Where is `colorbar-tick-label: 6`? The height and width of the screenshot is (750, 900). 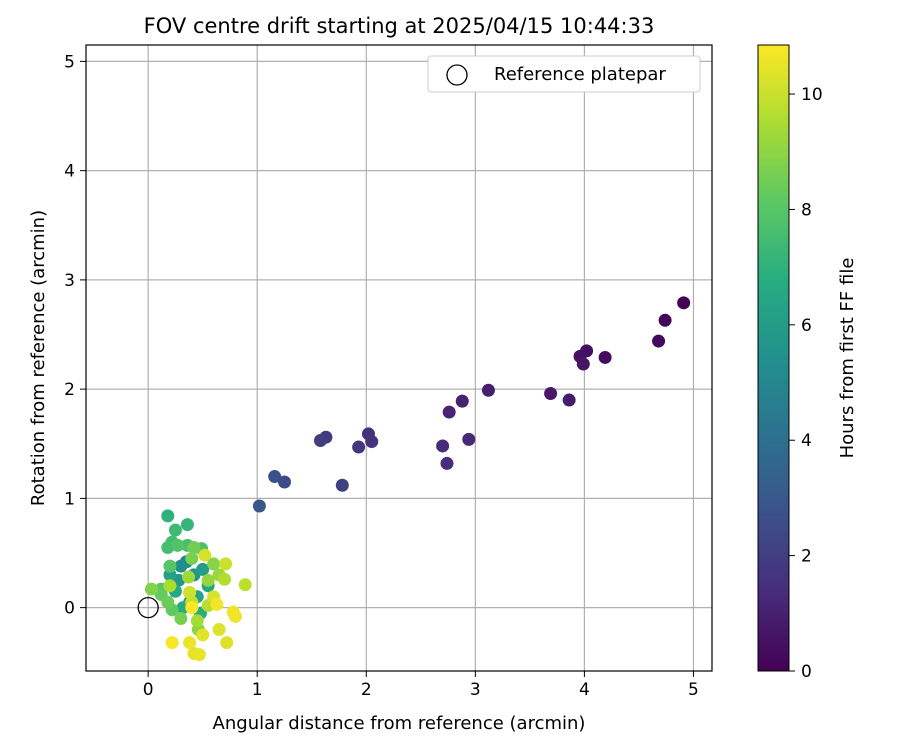 colorbar-tick-label: 6 is located at coordinates (806, 326).